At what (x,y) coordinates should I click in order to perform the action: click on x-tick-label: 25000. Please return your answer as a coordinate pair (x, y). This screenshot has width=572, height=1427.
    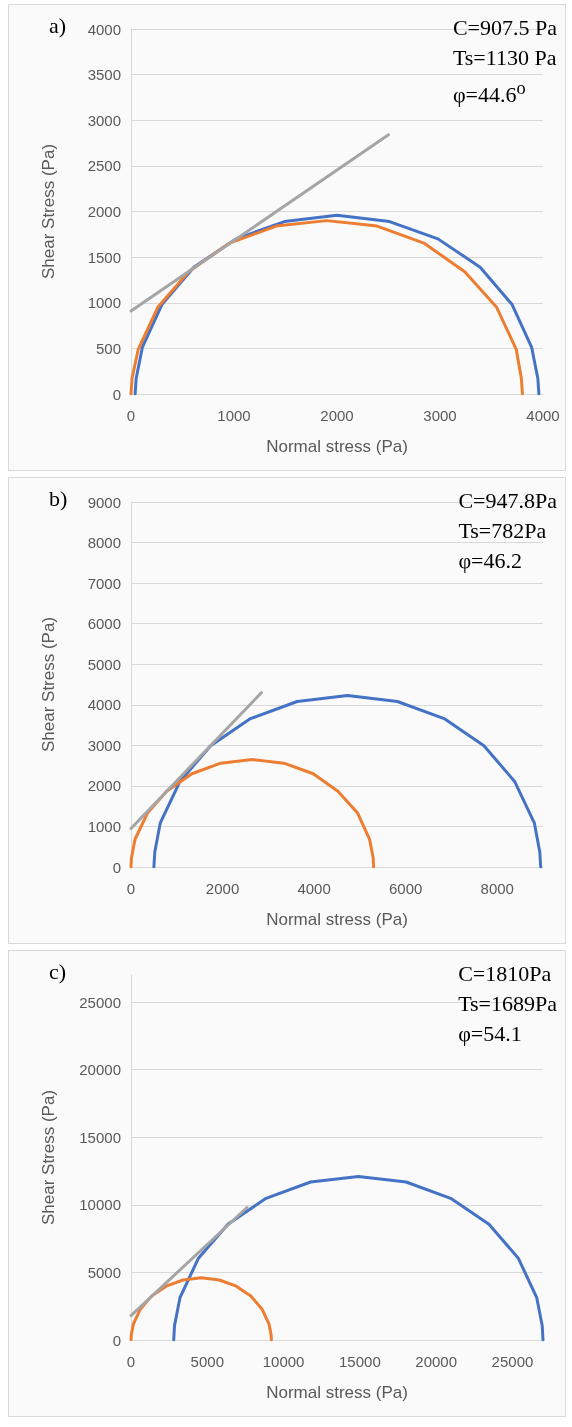
    Looking at the image, I should click on (512, 1361).